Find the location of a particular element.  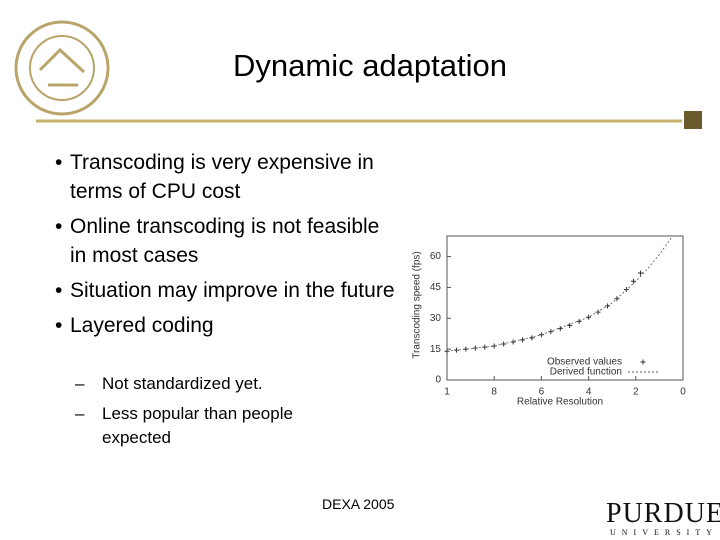

y-tick-label: 30 is located at coordinates (436, 318).